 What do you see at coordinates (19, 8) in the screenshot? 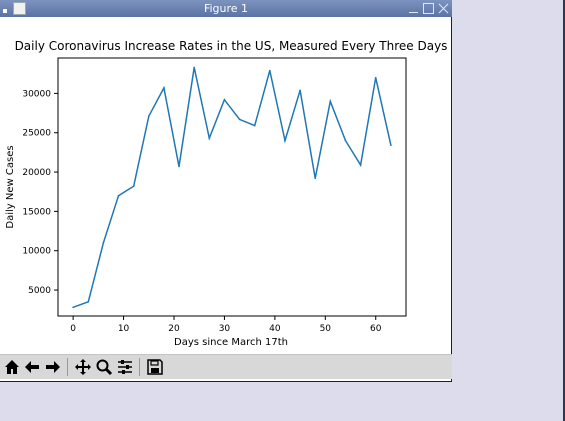
I see `app-icon` at bounding box center [19, 8].